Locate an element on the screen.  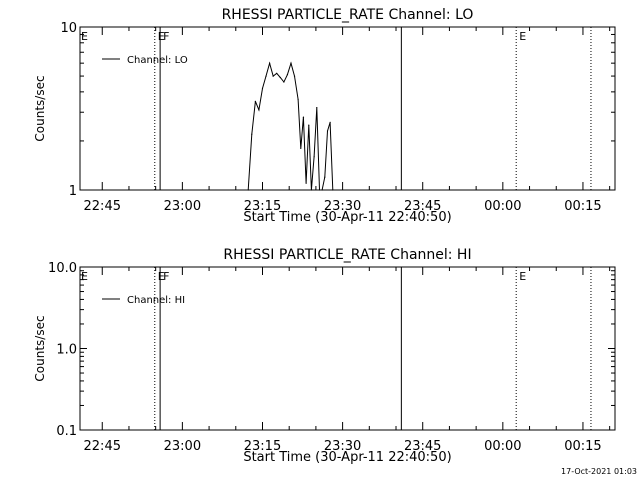
series-line is located at coordinates (290, 126).